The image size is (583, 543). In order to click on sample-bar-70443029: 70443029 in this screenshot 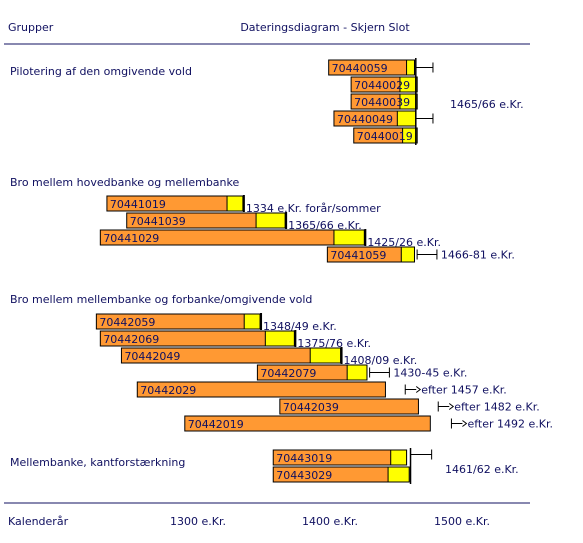, I will do `click(341, 474)`.